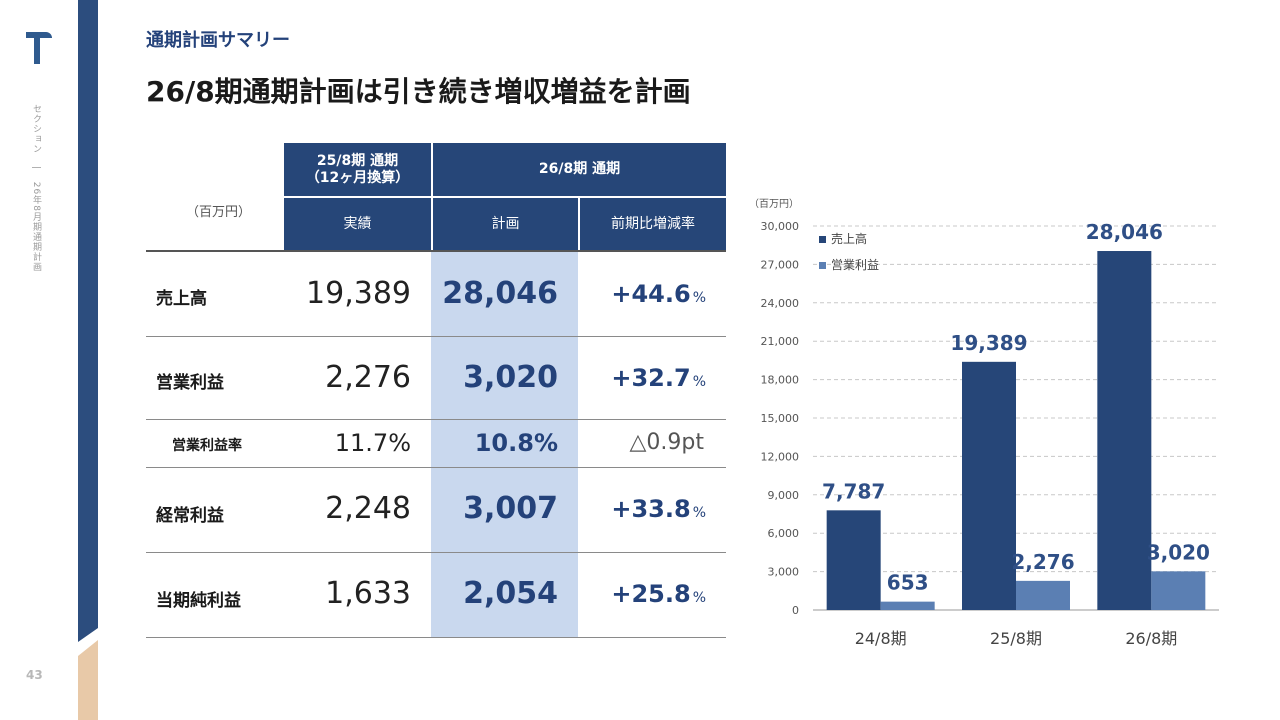 This screenshot has height=720, width=1280. Describe the element at coordinates (368, 593) in the screenshot. I see `fy25-value: 1,633` at that location.